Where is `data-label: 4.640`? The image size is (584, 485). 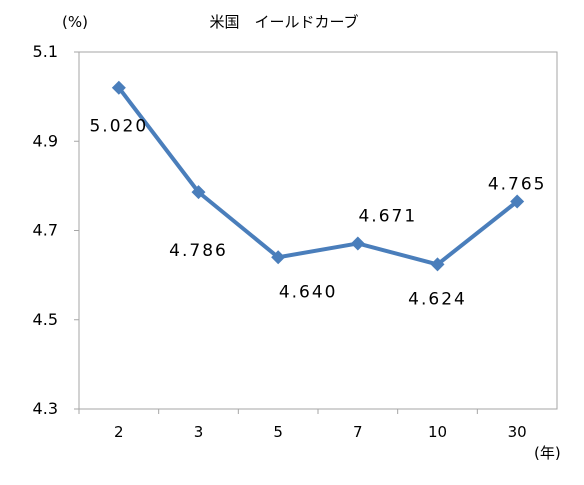
data-label: 4.640 is located at coordinates (308, 292).